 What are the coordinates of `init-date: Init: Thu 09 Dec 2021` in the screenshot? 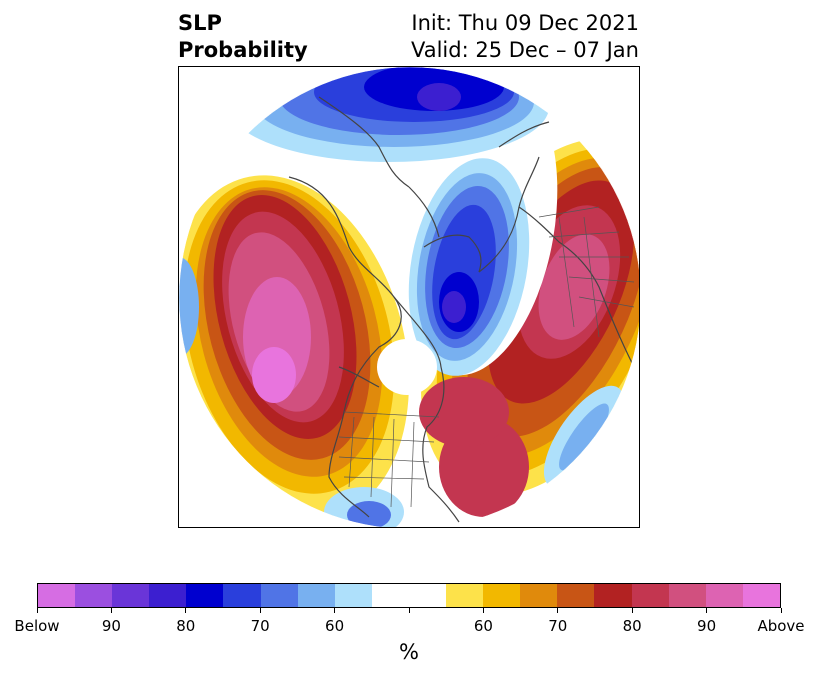 It's located at (525, 23).